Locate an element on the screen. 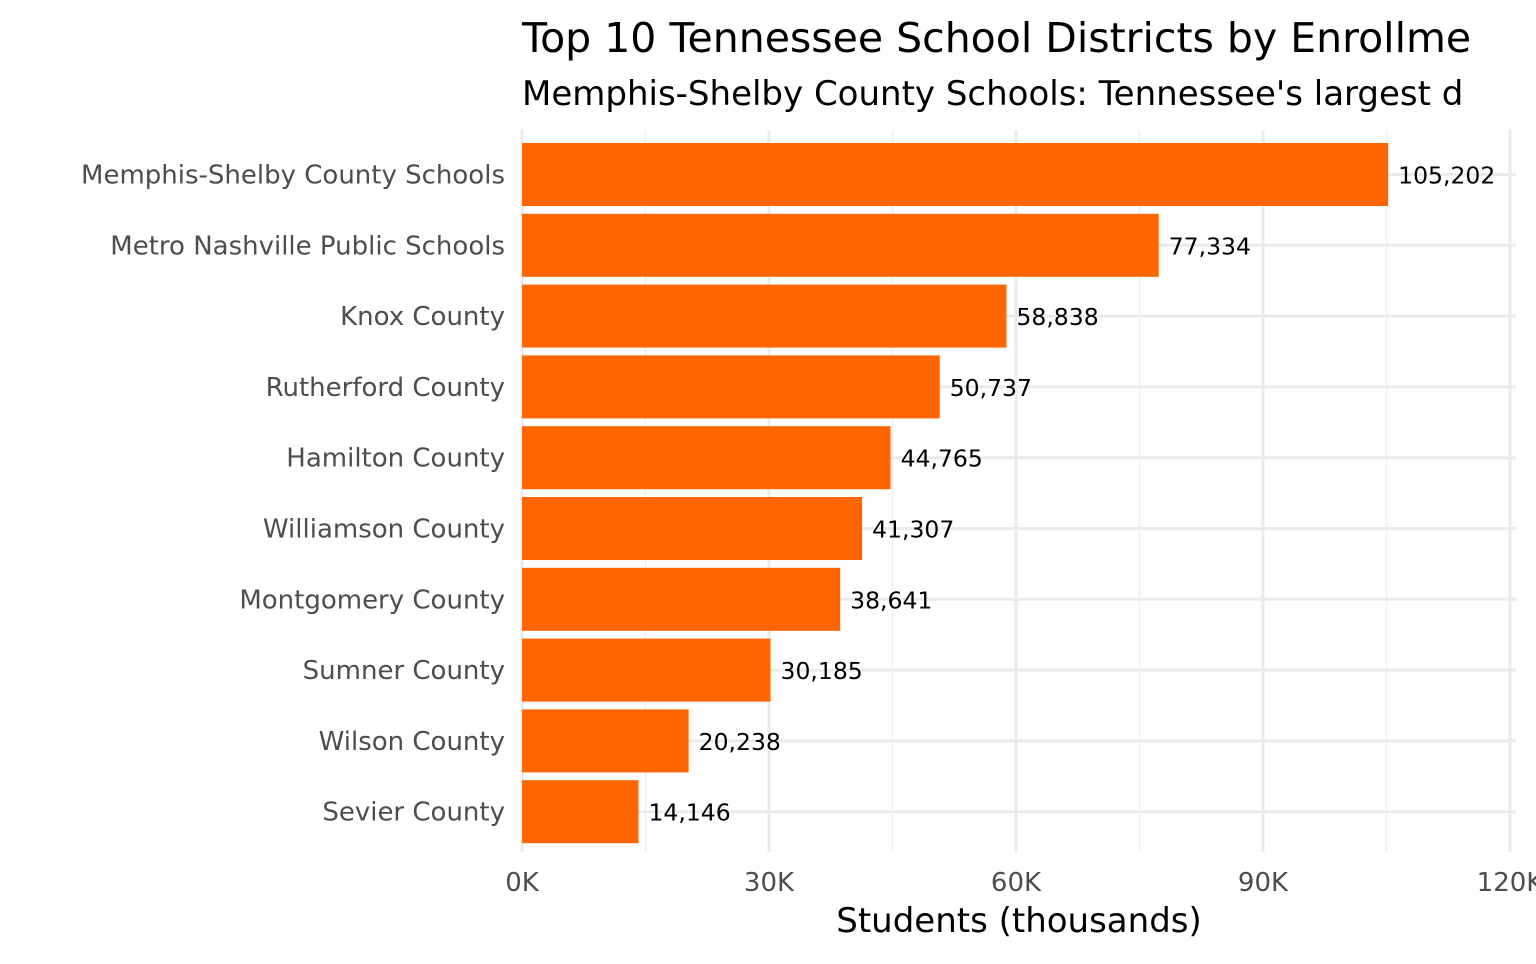 This screenshot has width=1536, height=964. x-tick-label: 90K is located at coordinates (1263, 883).